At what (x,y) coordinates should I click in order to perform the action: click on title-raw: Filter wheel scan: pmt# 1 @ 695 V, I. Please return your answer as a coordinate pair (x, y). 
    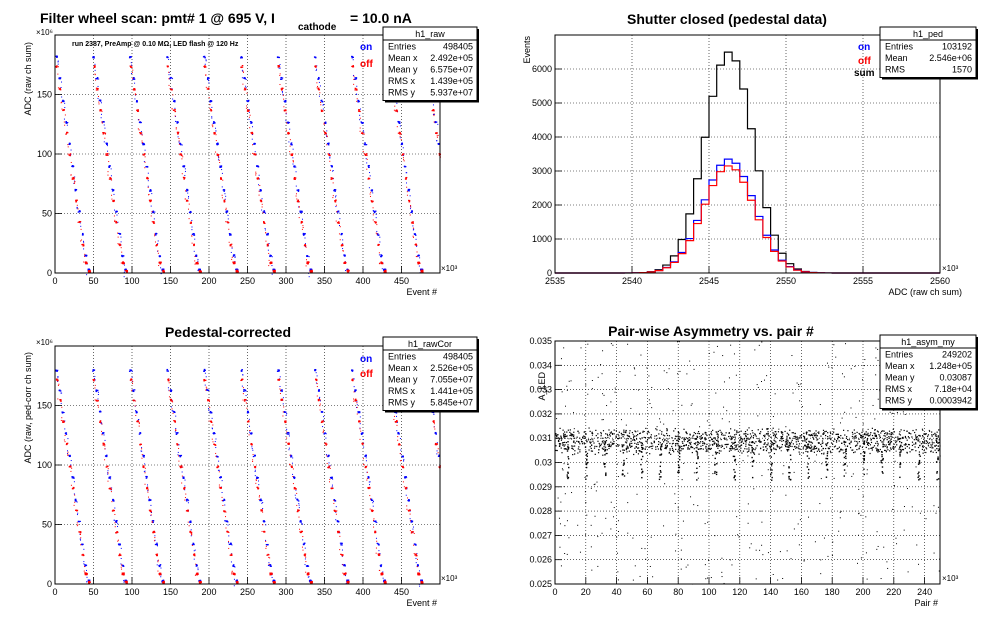
    Looking at the image, I should click on (157, 18).